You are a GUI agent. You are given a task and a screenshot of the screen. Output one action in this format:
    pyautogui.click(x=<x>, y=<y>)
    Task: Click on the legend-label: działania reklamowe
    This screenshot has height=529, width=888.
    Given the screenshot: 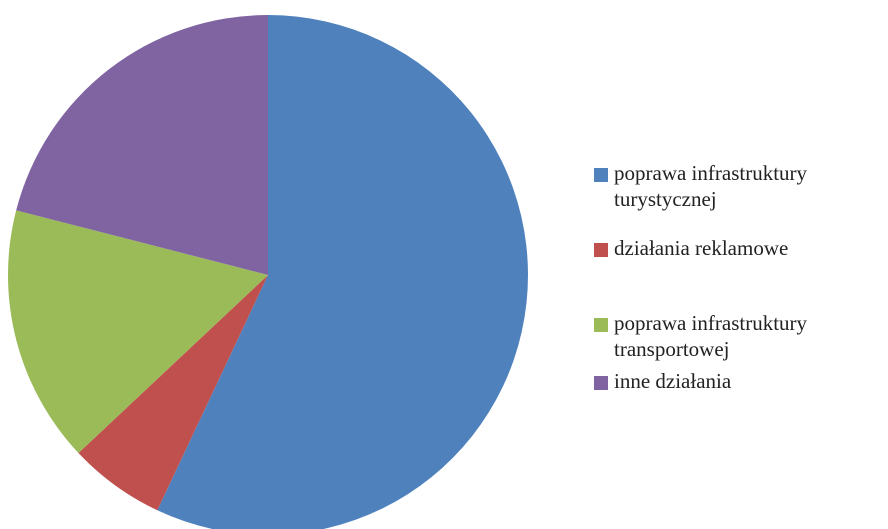 What is the action you would take?
    pyautogui.click(x=701, y=248)
    